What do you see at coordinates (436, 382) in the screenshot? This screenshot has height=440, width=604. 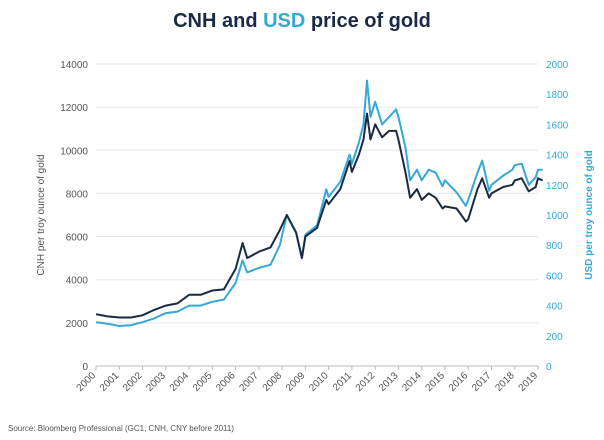 I see `x-tick-label: 2015` at bounding box center [436, 382].